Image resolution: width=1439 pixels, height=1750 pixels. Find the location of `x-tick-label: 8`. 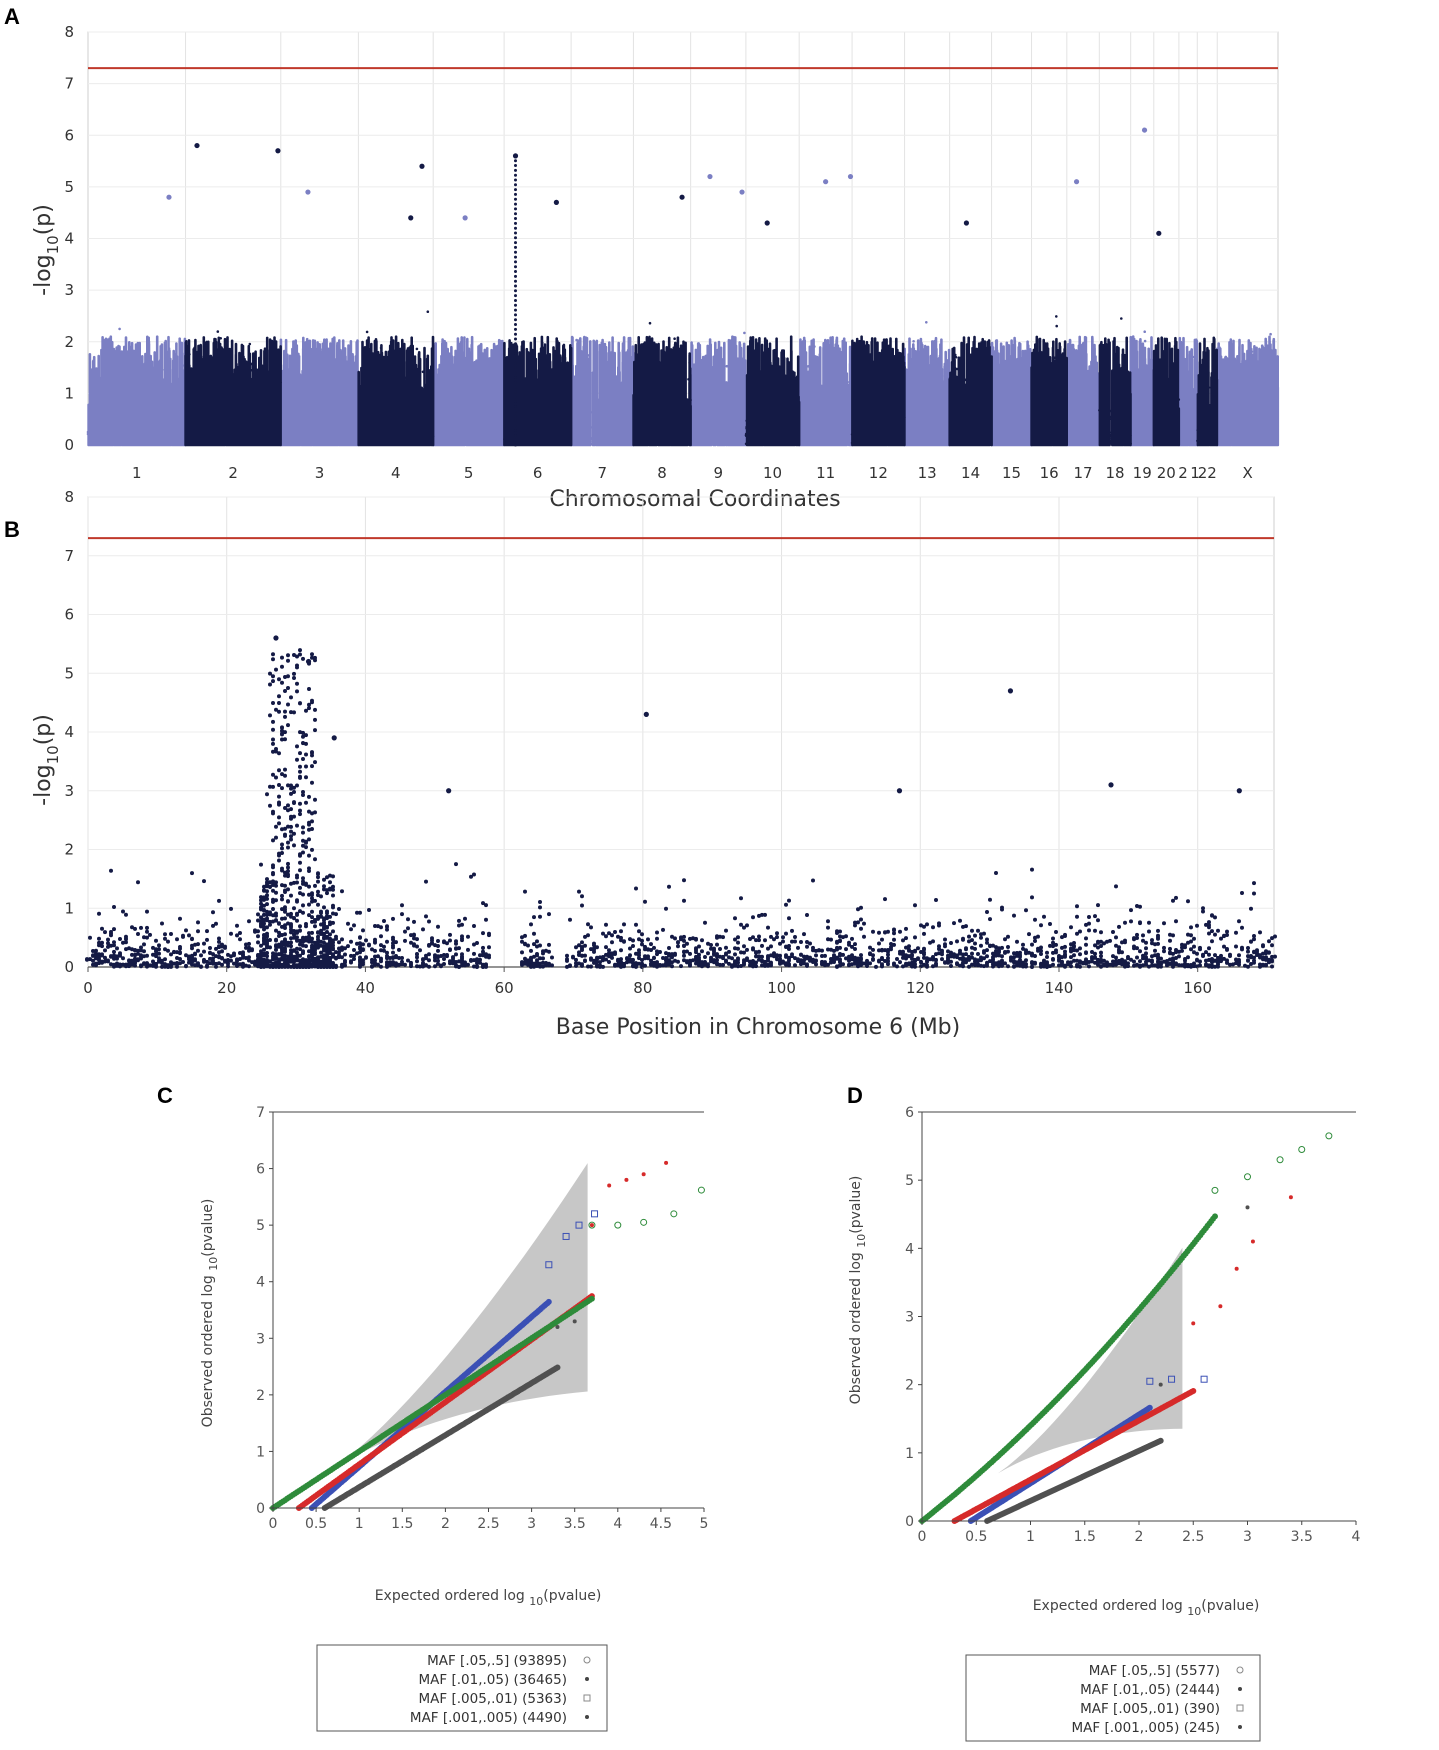

x-tick-label: 8 is located at coordinates (662, 473).